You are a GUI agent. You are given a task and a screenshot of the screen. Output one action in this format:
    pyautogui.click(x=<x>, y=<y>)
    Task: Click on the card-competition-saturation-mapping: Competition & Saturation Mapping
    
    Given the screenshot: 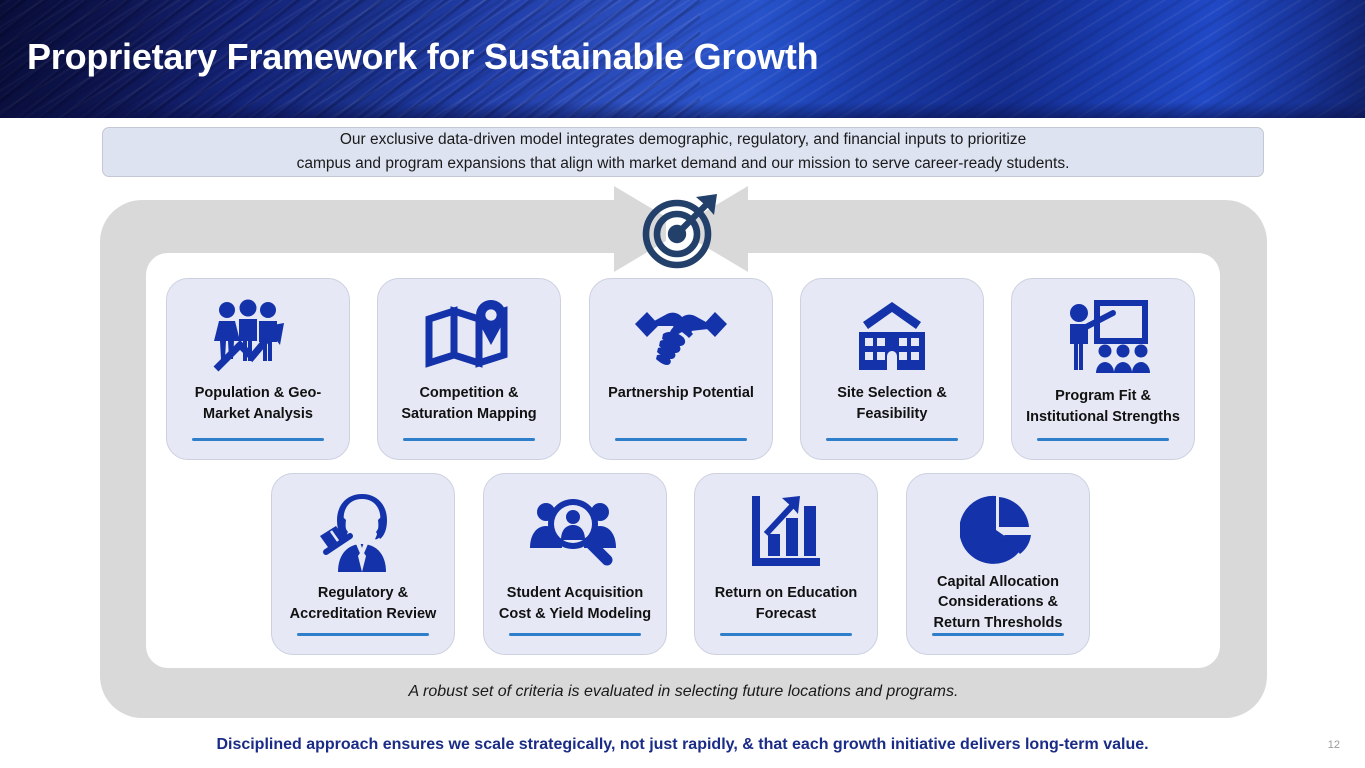 What is the action you would take?
    pyautogui.click(x=469, y=369)
    